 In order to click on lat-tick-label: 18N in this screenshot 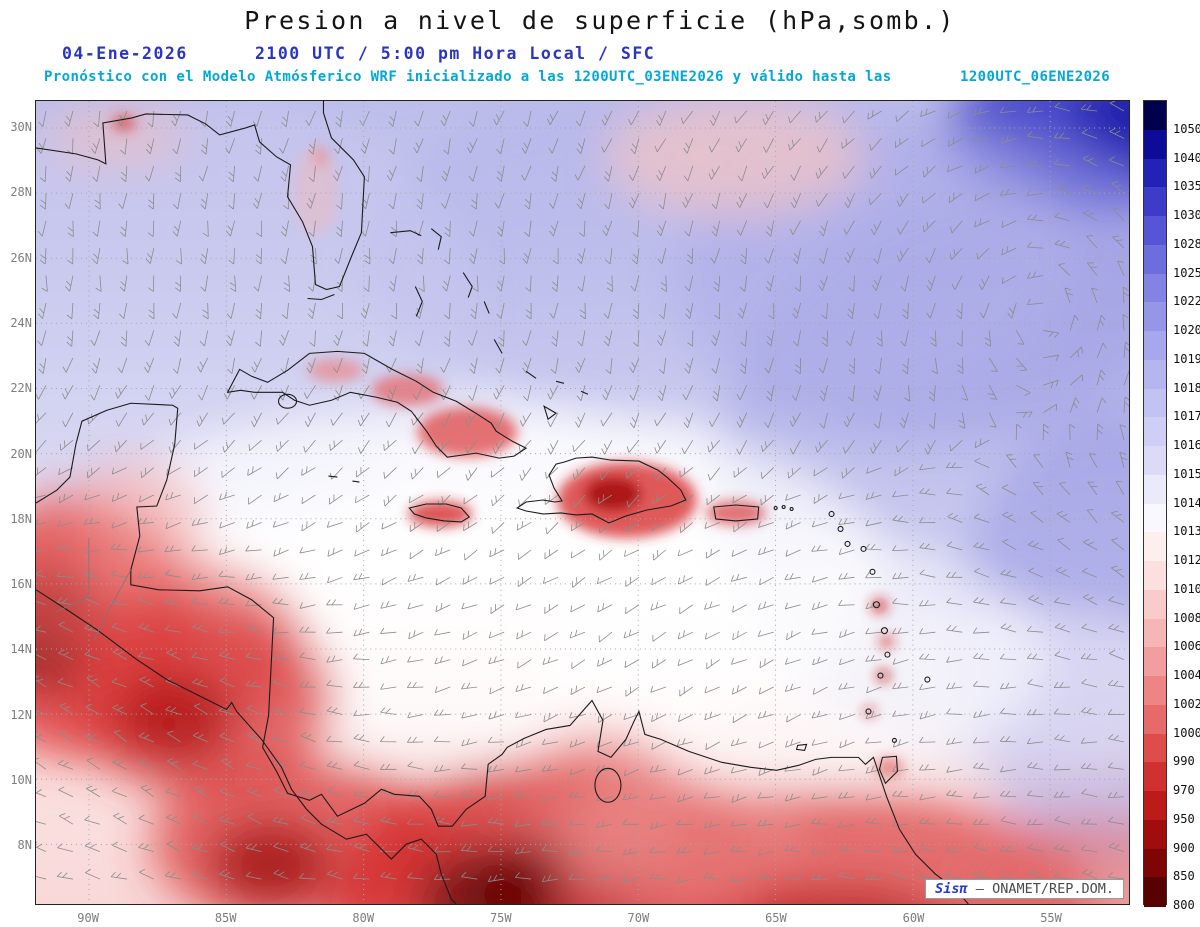, I will do `click(21, 518)`.